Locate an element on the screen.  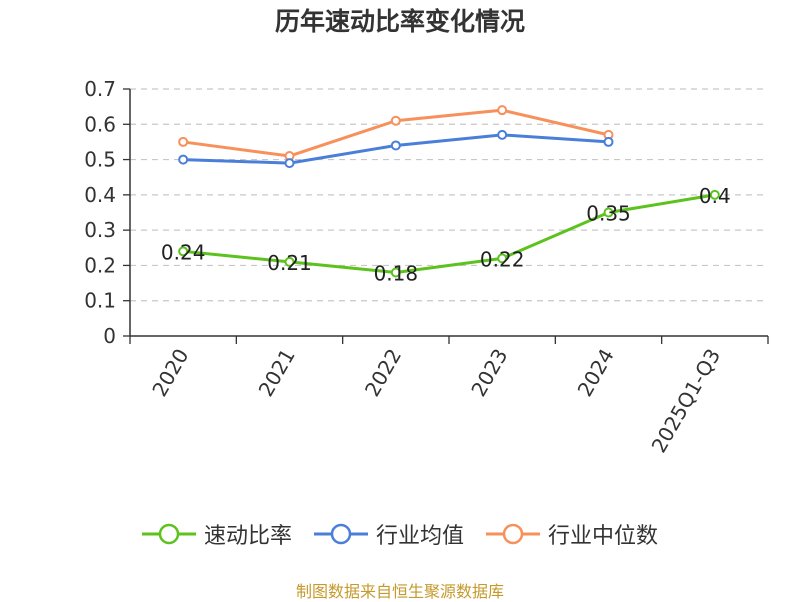
x-tick-label: 2024 is located at coordinates (596, 373).